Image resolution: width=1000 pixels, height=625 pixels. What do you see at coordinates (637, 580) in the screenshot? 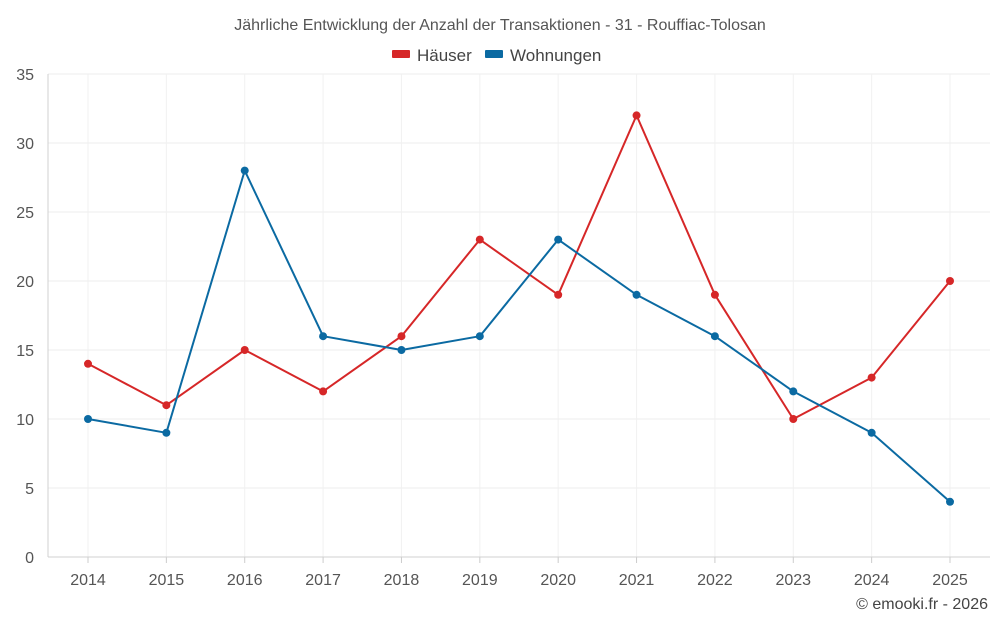
I see `x-tick-label: 2021` at bounding box center [637, 580].